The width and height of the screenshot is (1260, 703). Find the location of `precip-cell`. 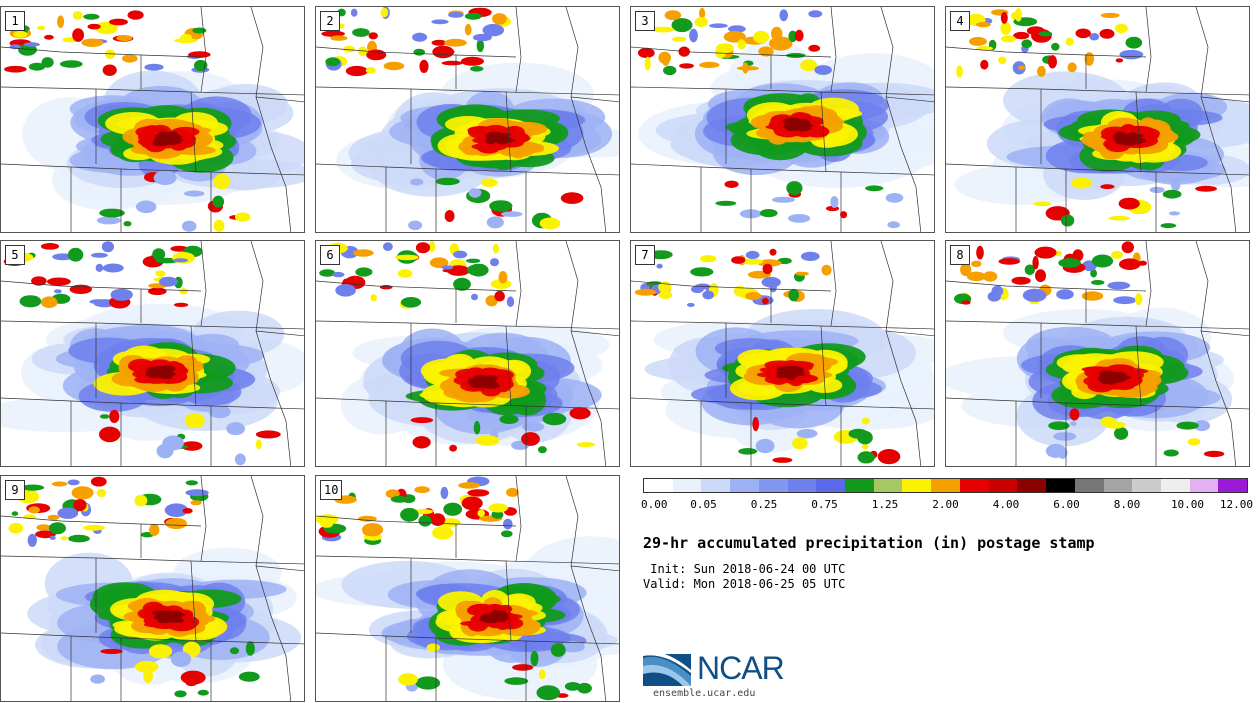

precip-cell is located at coordinates (161, 369).